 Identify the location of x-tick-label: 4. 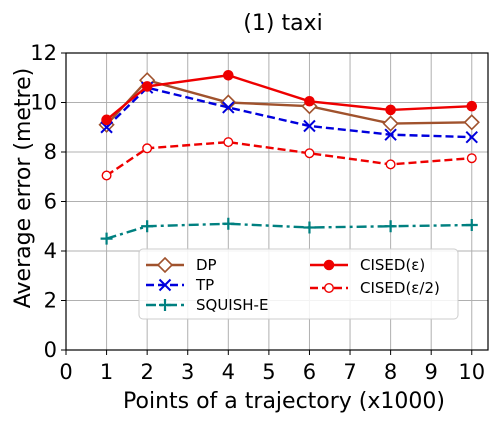
(228, 372).